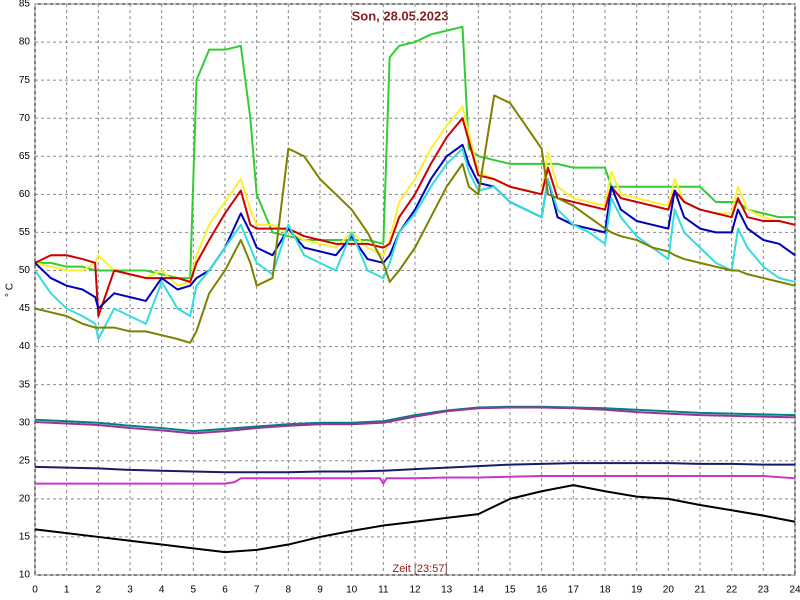  What do you see at coordinates (25, 308) in the screenshot?
I see `y-tick-label: 45` at bounding box center [25, 308].